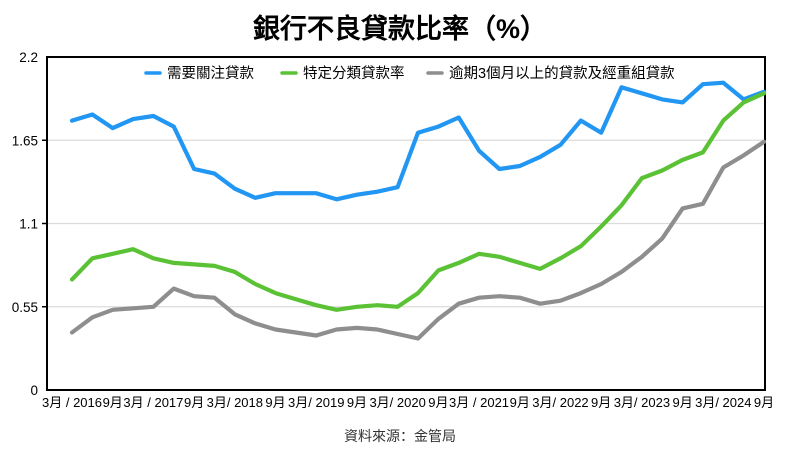 This screenshot has width=800, height=460. Describe the element at coordinates (642, 402) in the screenshot. I see `x-tick-label: 3月/ 2023` at that location.